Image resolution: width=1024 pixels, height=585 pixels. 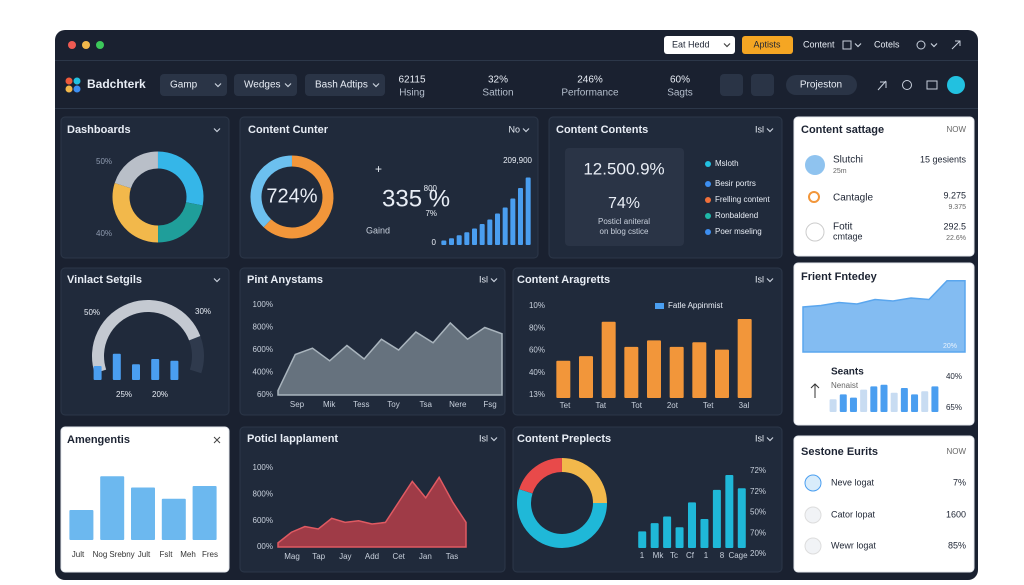 What do you see at coordinates (398, 556) in the screenshot?
I see `x-tick-label: Cet` at bounding box center [398, 556].